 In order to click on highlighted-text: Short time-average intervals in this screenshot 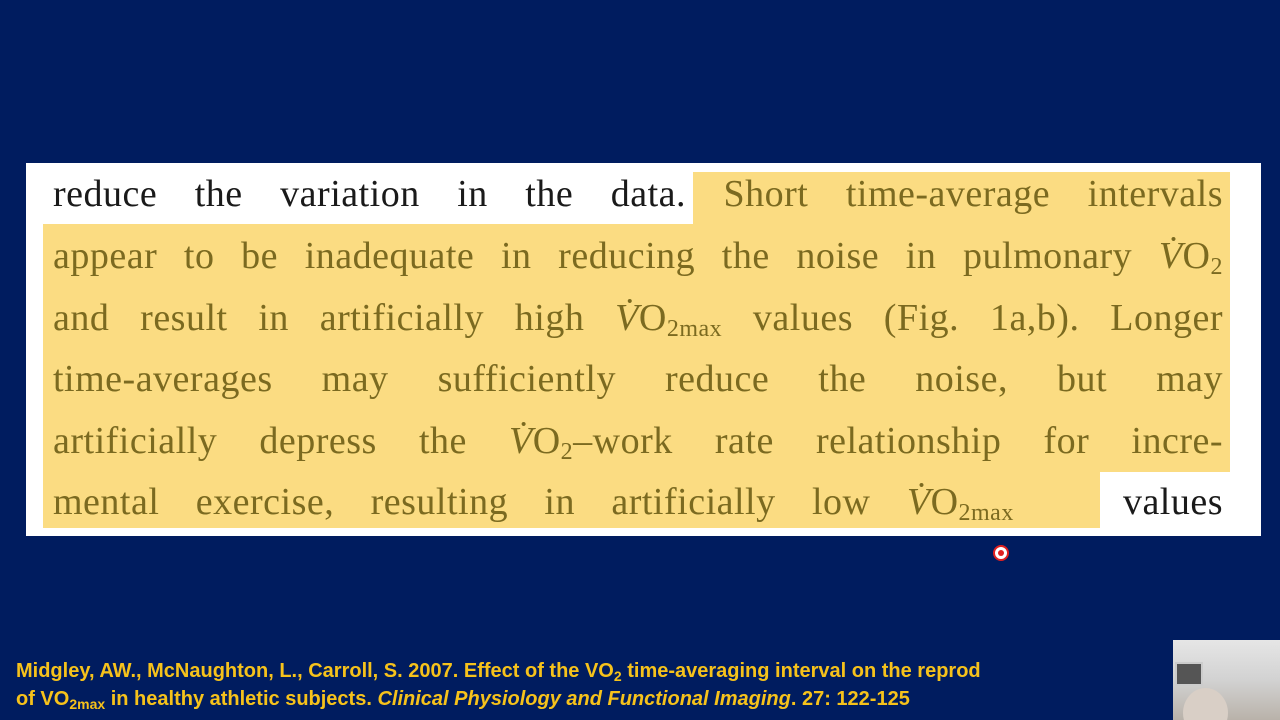, I will do `click(973, 194)`.